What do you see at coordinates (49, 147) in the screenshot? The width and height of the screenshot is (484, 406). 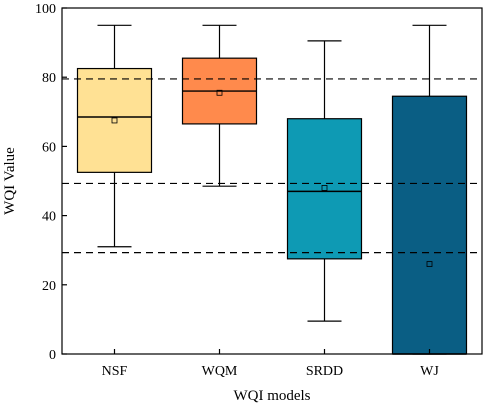 I see `y-tick-label: 60` at bounding box center [49, 147].